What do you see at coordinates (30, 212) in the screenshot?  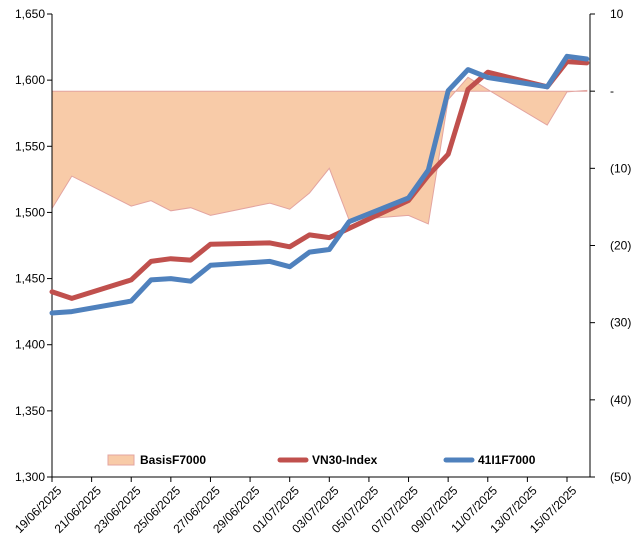 I see `left-tick-label: 1,500` at bounding box center [30, 212].